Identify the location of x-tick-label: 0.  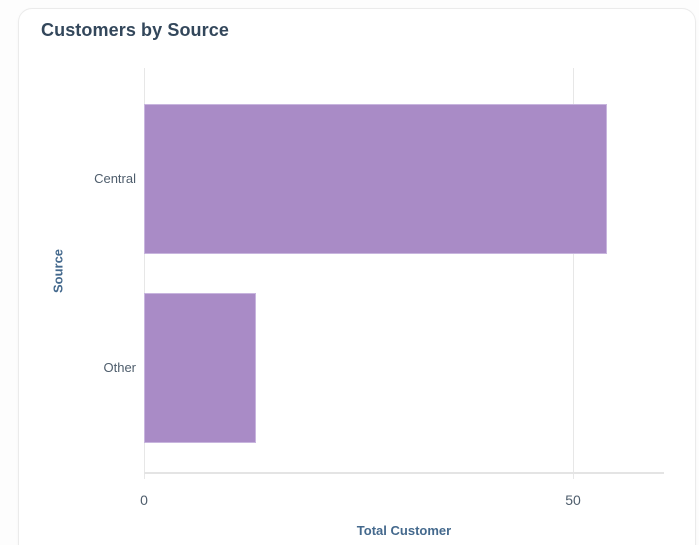
(144, 500).